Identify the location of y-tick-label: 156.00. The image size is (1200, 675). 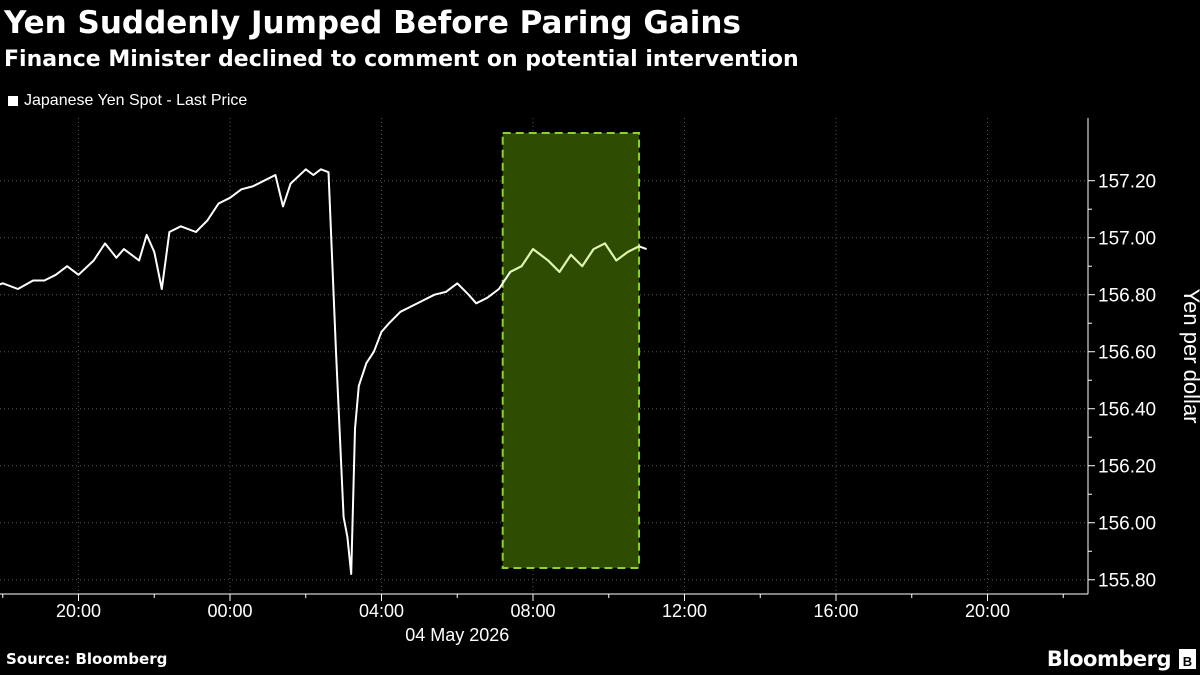
(1127, 524).